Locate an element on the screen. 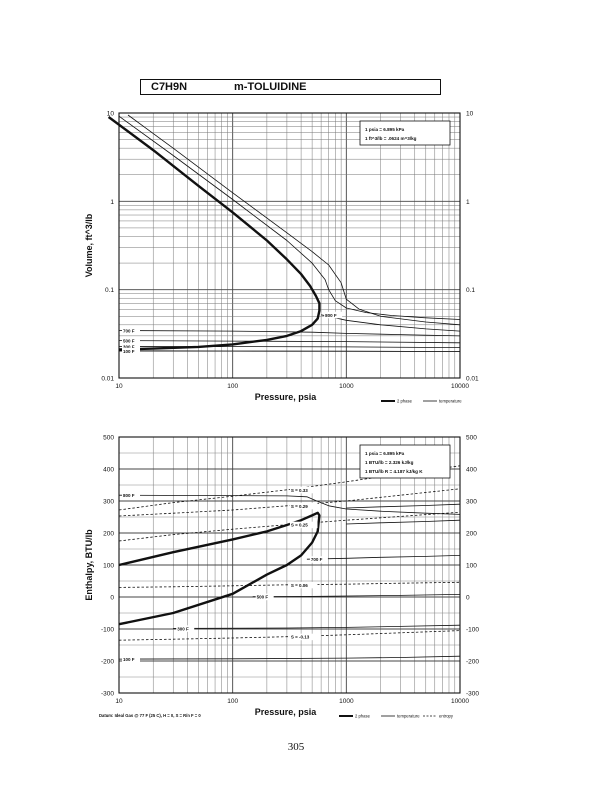 The width and height of the screenshot is (592, 800). series-label: S = 0.25 is located at coordinates (299, 525).